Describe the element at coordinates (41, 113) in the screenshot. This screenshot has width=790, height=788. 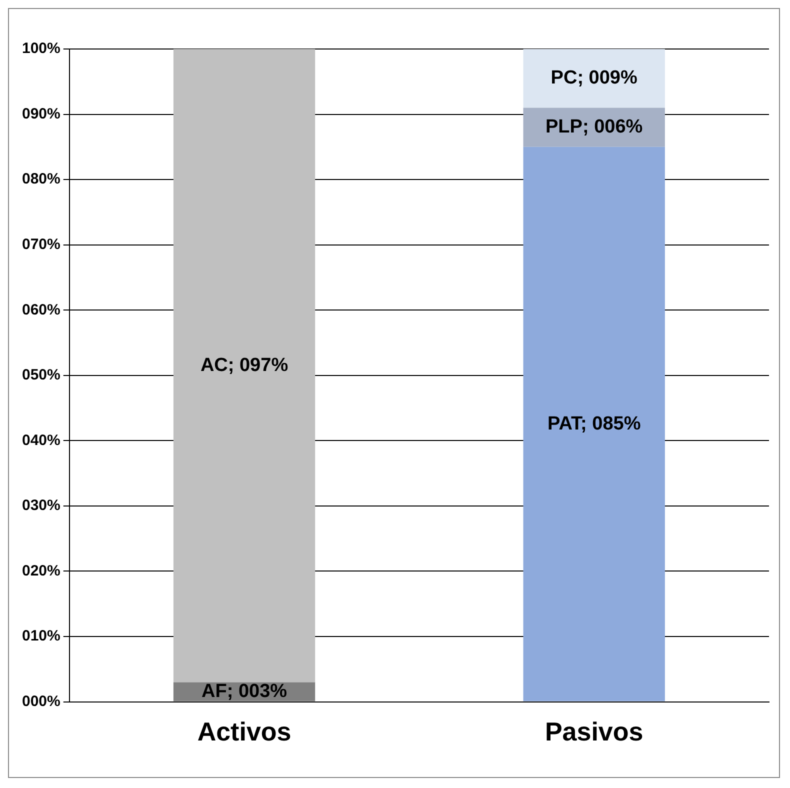
I see `y-tick-label: 090%` at that location.